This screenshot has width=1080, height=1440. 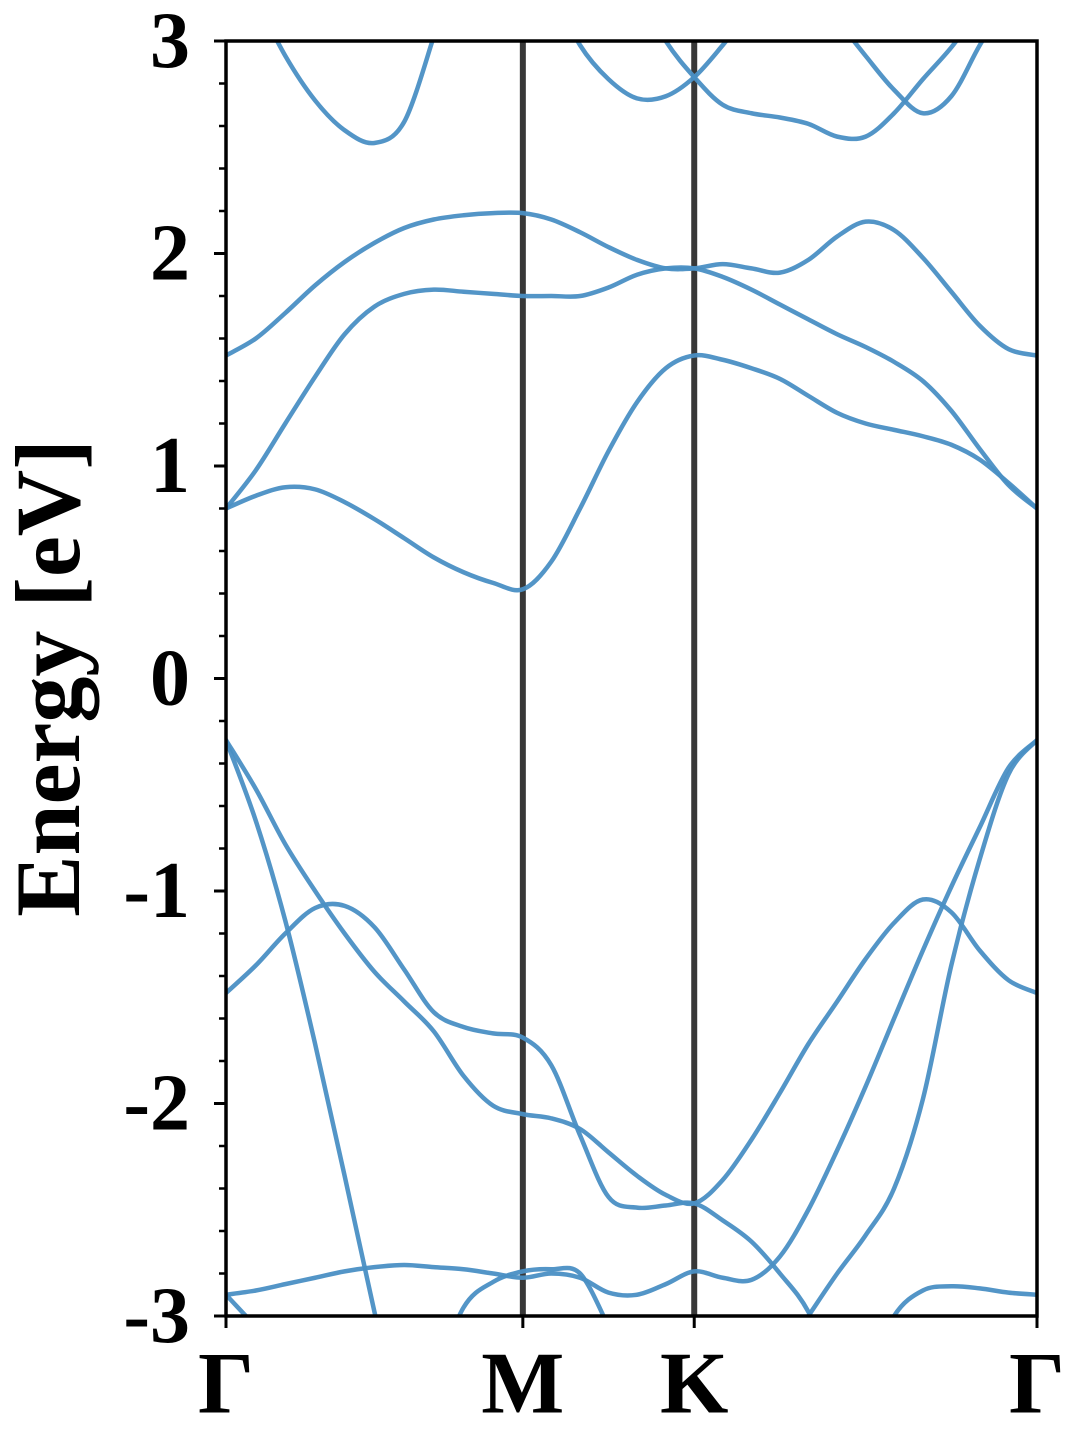 What do you see at coordinates (156, 1316) in the screenshot?
I see `y-tick-label: -3` at bounding box center [156, 1316].